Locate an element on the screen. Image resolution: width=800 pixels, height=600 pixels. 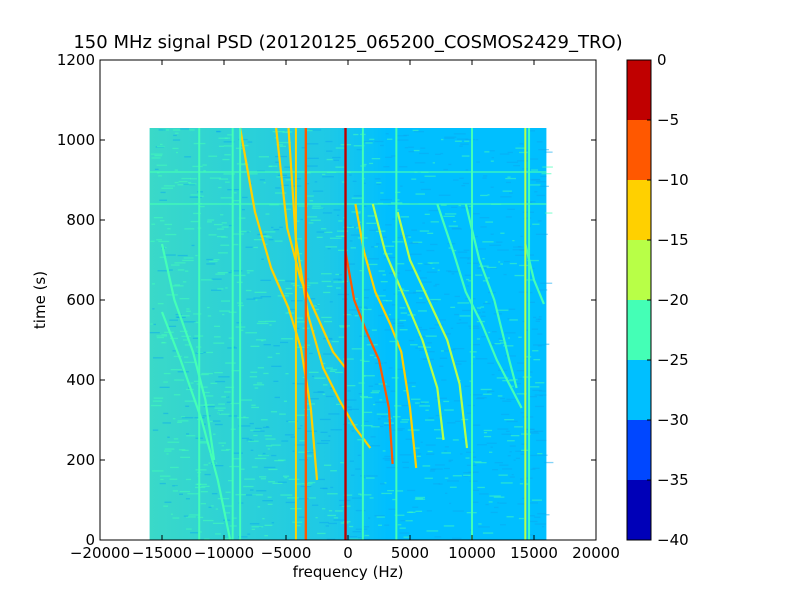
y-tick-label: 1200 is located at coordinates (76, 60).